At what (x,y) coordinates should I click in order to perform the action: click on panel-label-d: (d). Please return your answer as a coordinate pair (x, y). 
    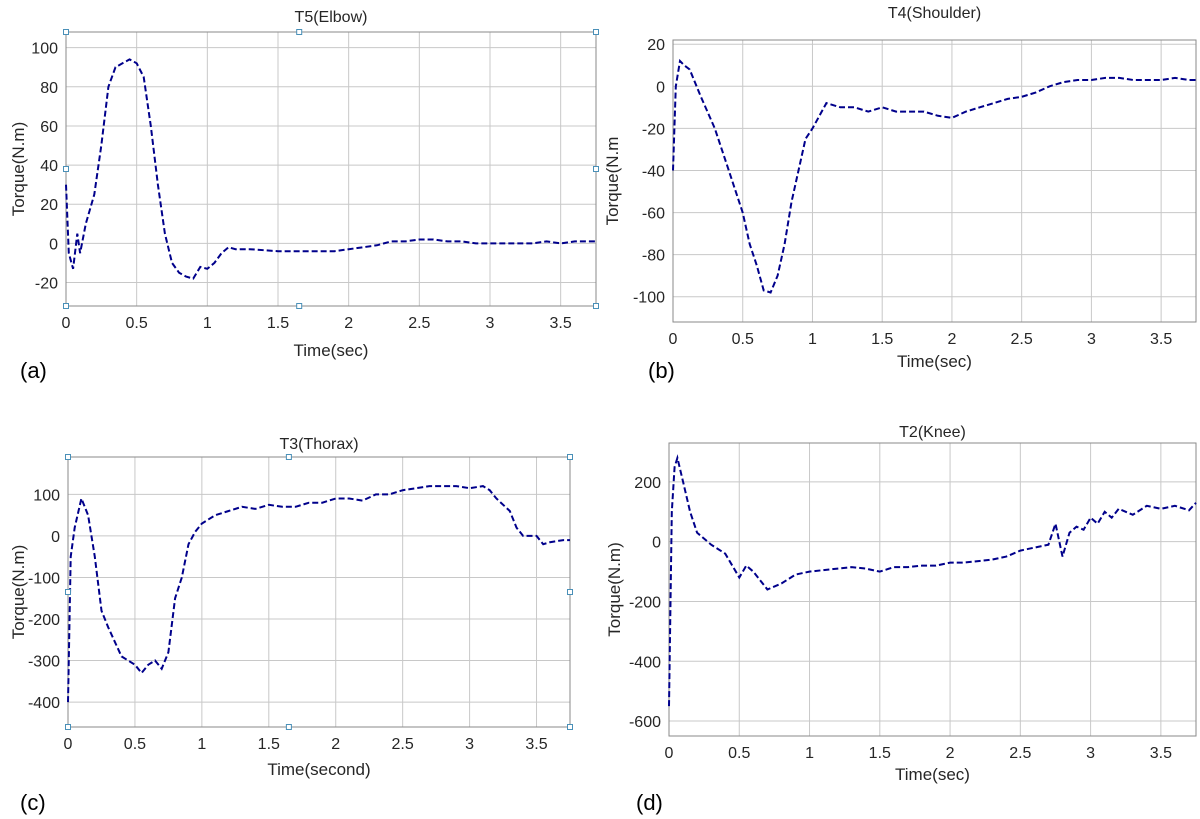
    Looking at the image, I should click on (649, 802).